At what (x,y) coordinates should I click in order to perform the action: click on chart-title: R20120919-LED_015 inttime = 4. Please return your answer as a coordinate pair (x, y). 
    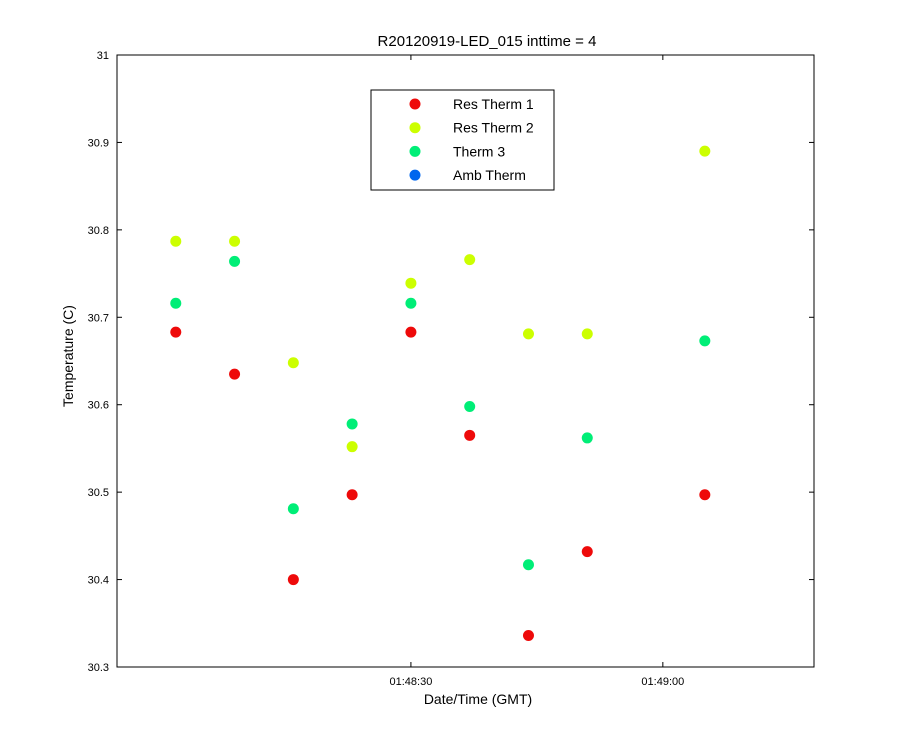
    Looking at the image, I should click on (487, 41).